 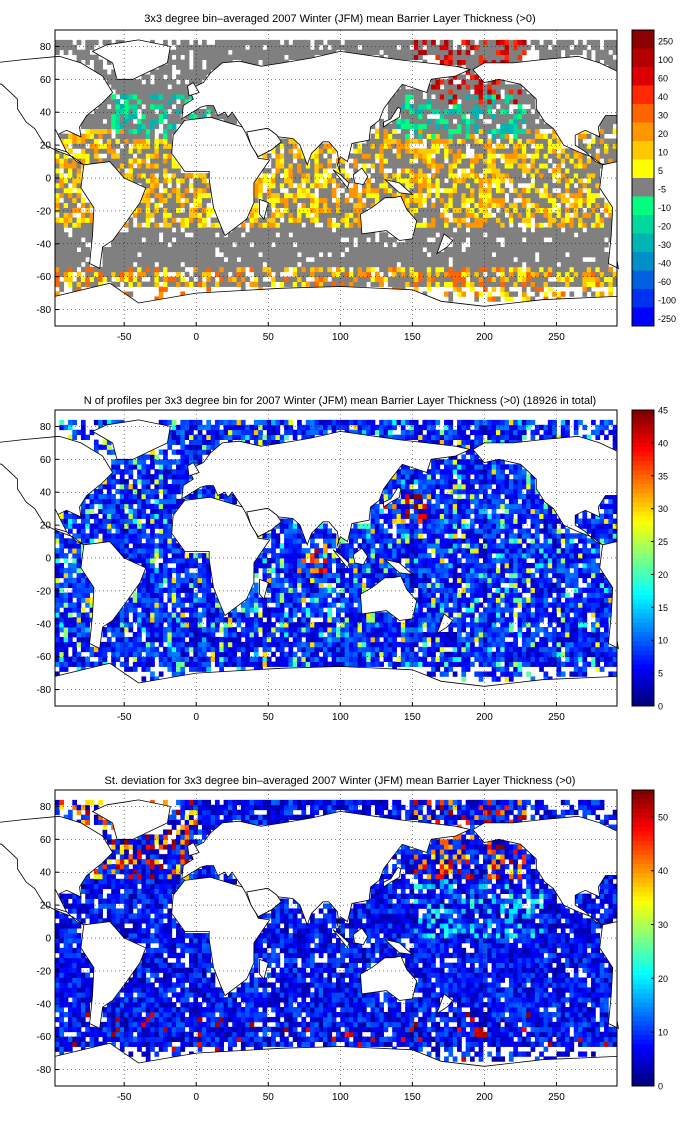 I want to click on colorbar-label: -40, so click(x=664, y=263).